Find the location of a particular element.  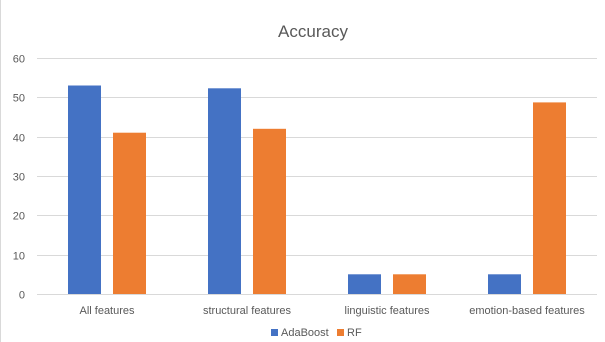

y-tick-label: 30 is located at coordinates (19, 178).